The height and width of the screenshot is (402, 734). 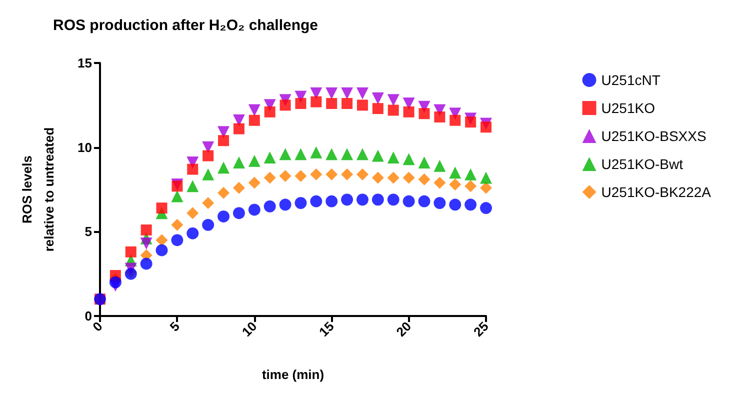 I want to click on y-tick-label: 0, so click(x=88, y=316).